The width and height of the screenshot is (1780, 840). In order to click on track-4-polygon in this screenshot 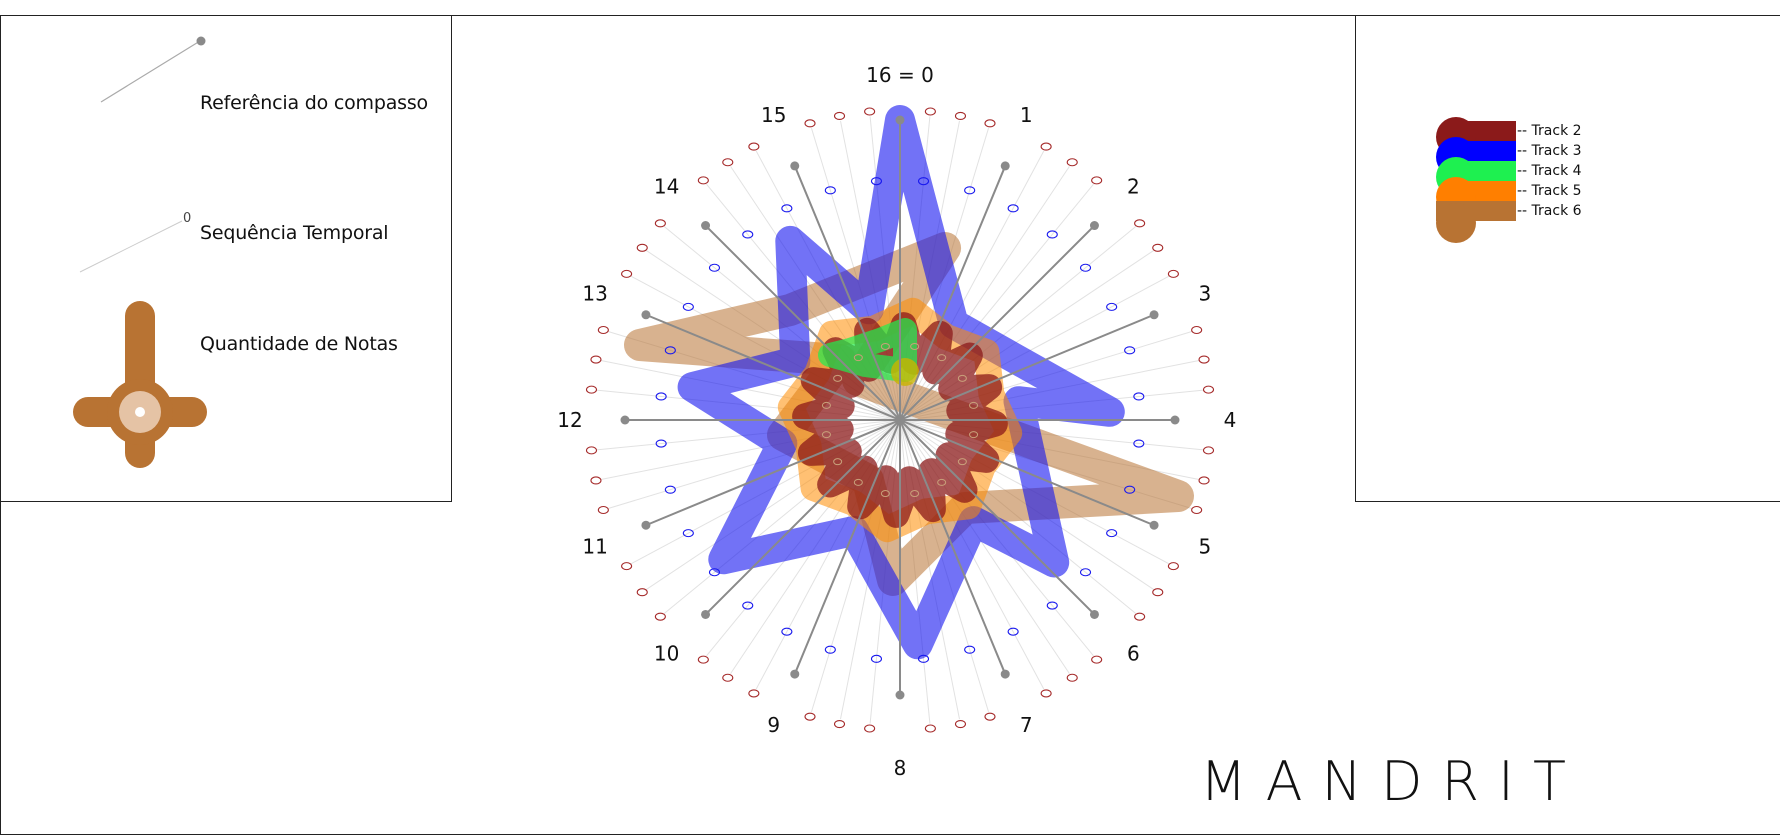, I will do `click(867, 350)`.